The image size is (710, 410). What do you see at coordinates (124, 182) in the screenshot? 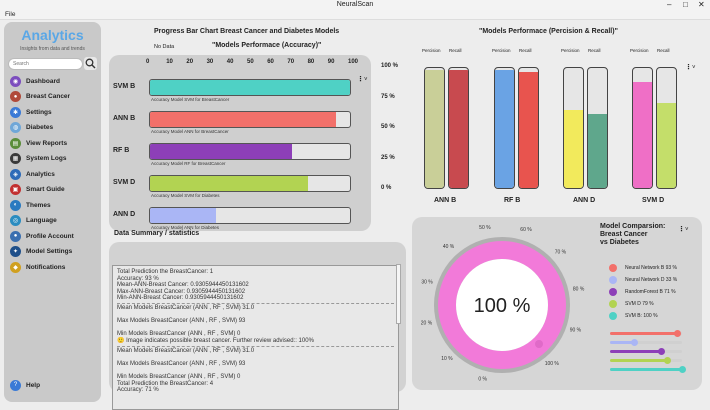
I see `accuracy-category-label: SVM D` at bounding box center [124, 182].